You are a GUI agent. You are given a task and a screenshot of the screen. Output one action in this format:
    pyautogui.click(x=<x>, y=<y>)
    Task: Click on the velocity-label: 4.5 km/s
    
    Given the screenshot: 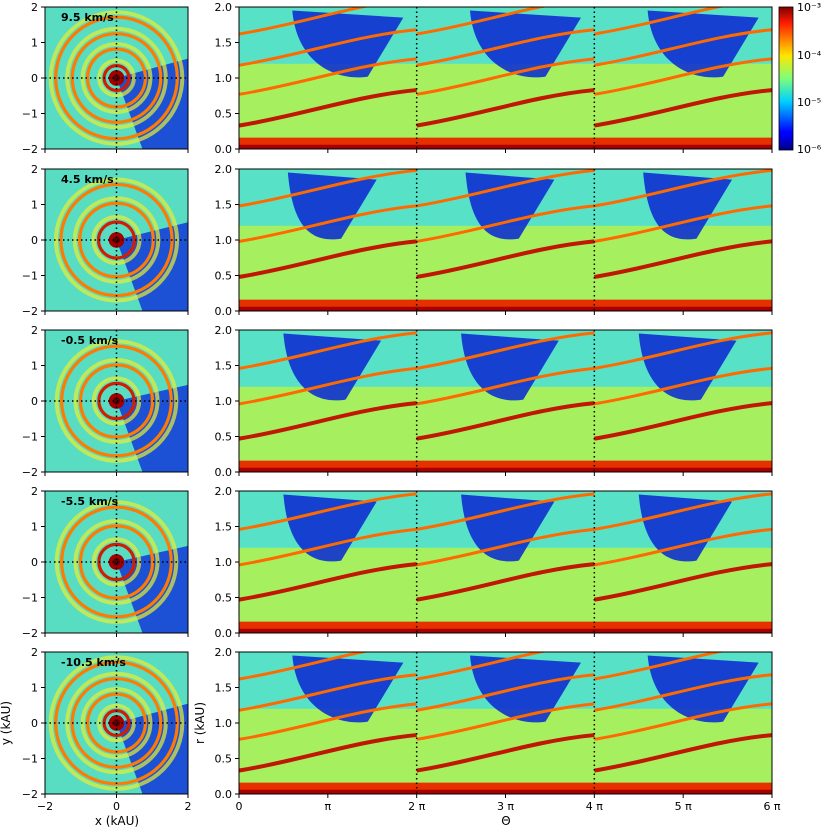 What is the action you would take?
    pyautogui.click(x=87, y=179)
    